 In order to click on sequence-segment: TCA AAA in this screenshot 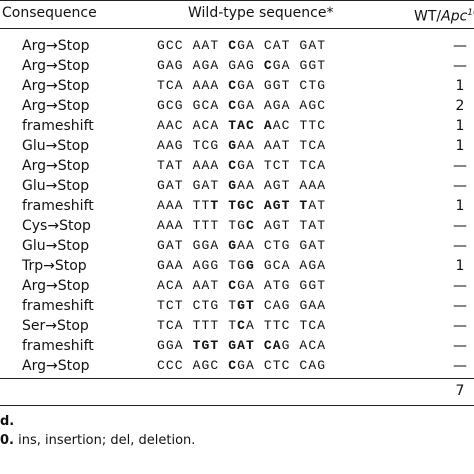, I will do `click(193, 85)`.